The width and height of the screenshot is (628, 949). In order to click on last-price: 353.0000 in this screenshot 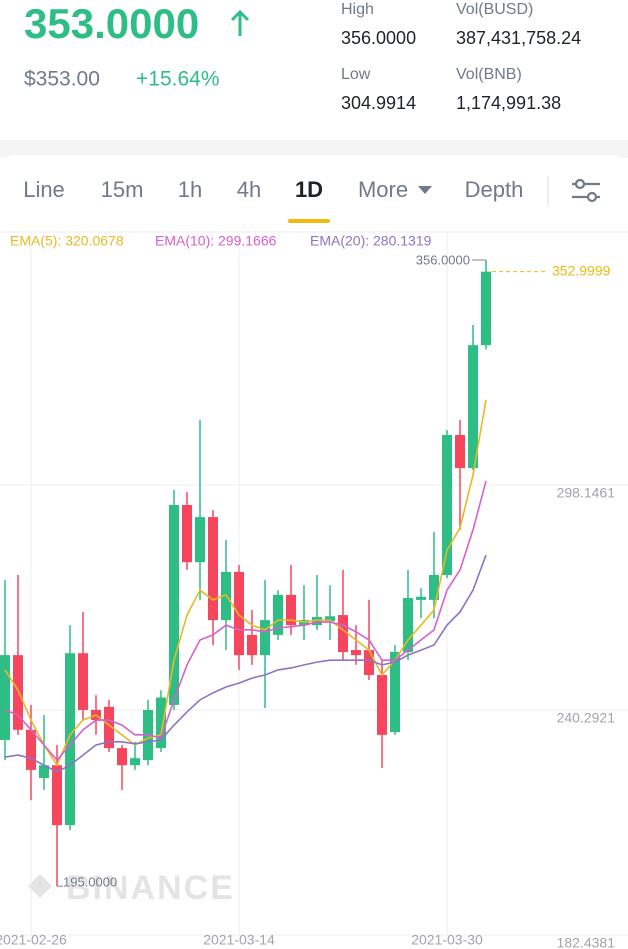, I will do `click(111, 23)`.